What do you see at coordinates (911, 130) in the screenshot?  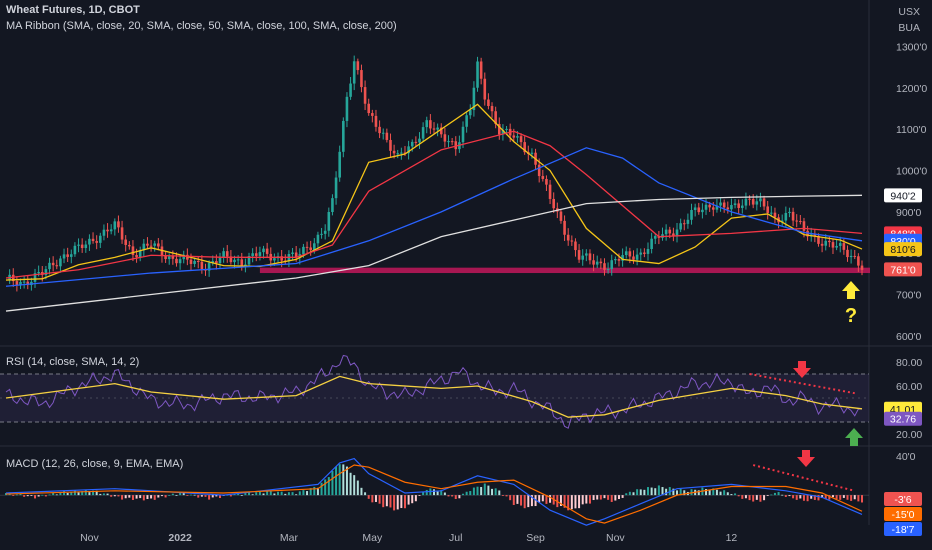 I see `price-tick-label: 1100'0` at bounding box center [911, 130].